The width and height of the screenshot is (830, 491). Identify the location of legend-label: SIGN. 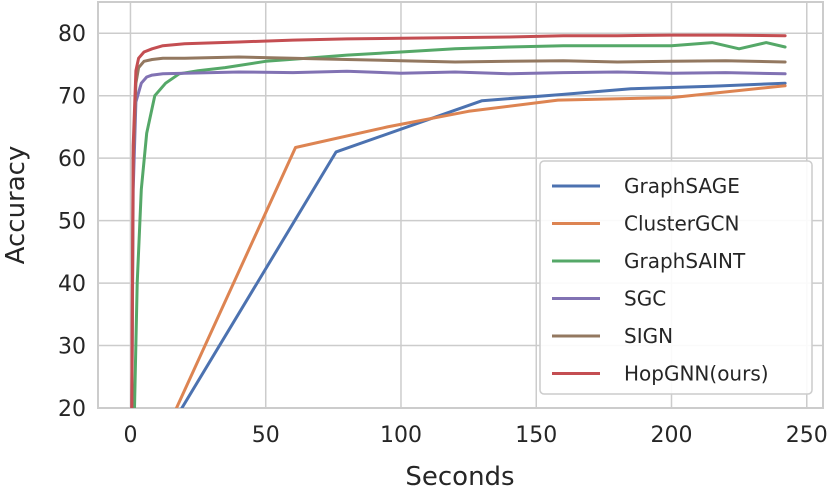
(648, 336).